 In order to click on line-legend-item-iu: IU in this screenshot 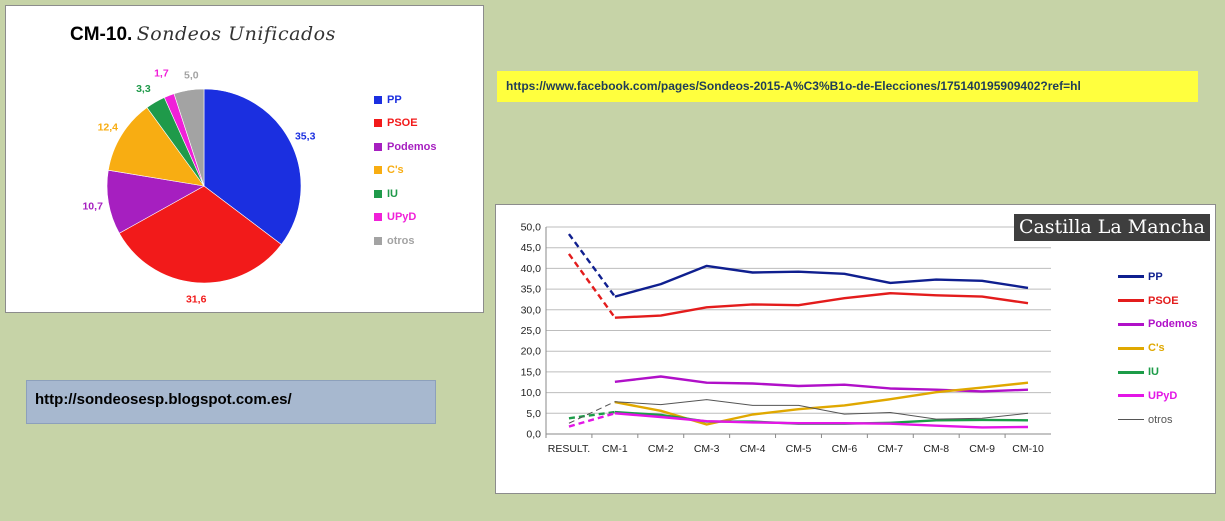, I will do `click(1158, 372)`.